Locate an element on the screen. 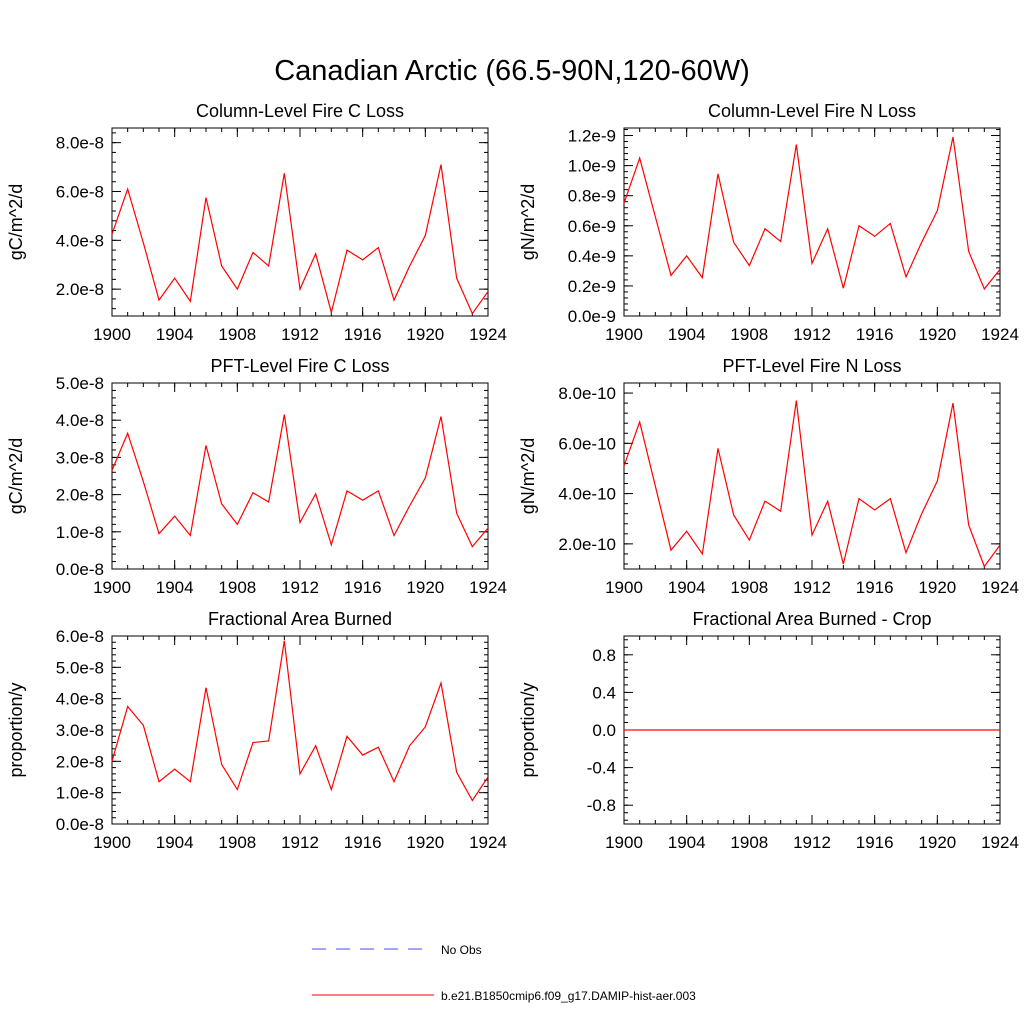  panel-title: PFT-Level Fire C Loss is located at coordinates (299, 366).